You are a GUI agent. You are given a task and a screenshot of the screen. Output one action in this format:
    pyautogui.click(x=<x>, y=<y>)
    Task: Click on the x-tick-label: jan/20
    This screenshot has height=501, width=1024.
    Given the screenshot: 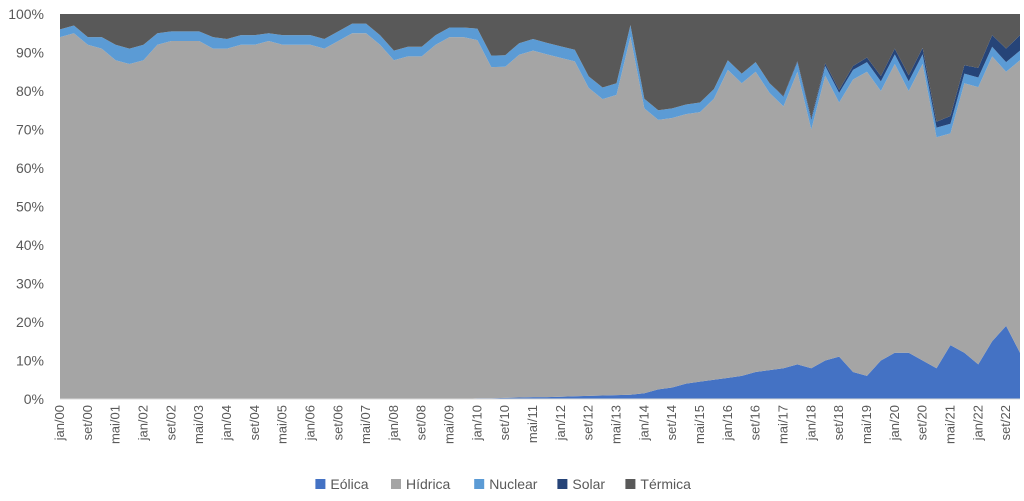 What is the action you would take?
    pyautogui.click(x=894, y=423)
    